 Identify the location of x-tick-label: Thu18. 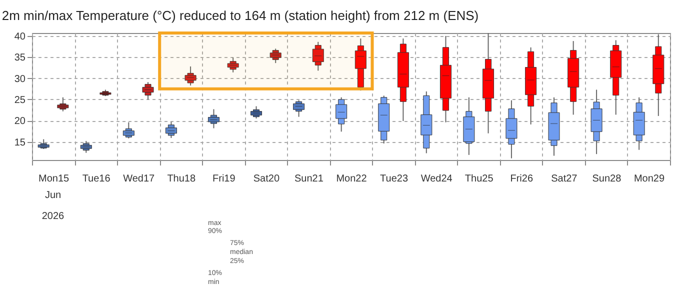
(181, 179).